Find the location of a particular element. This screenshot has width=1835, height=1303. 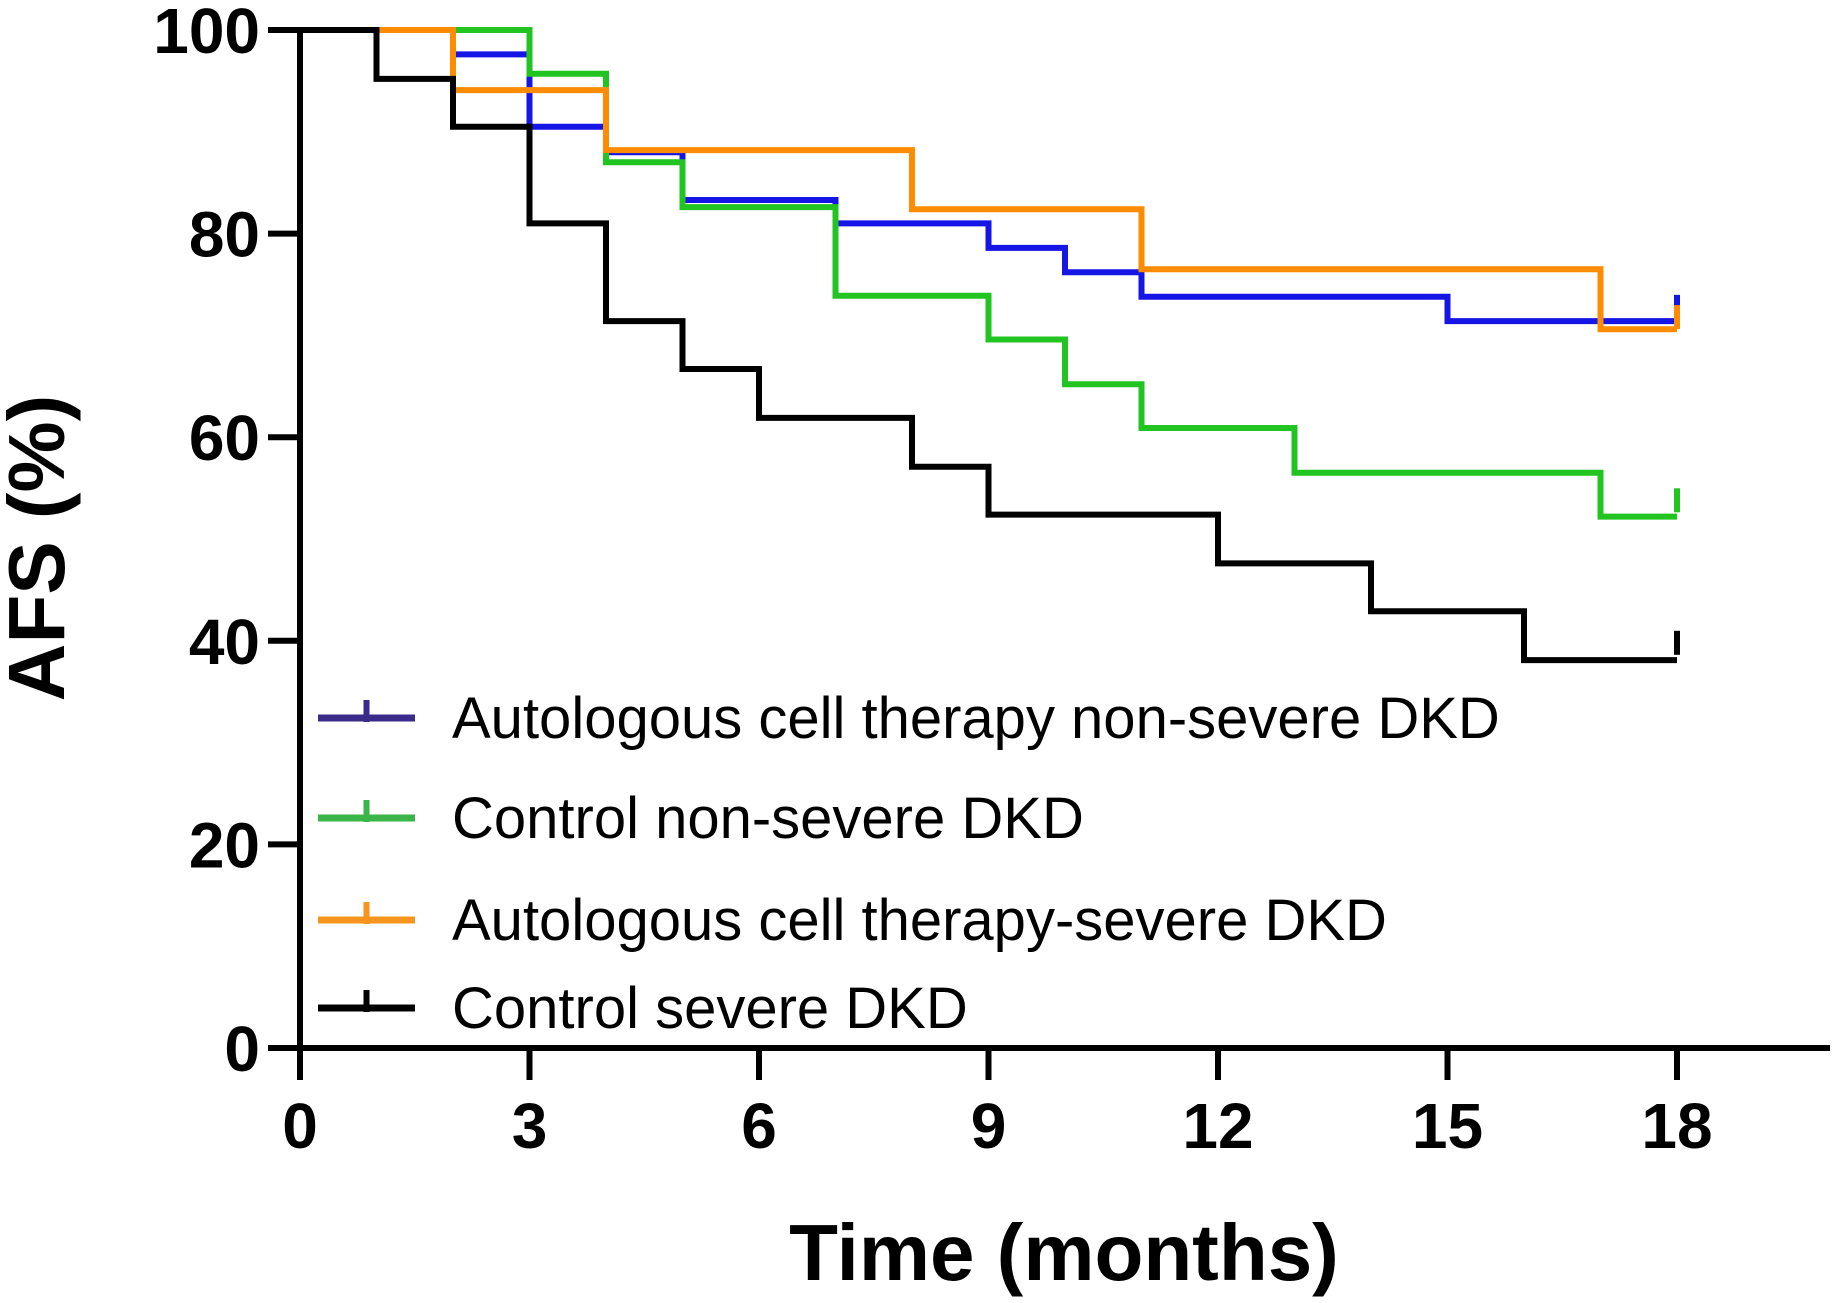

legend-label-2: Autologous cell therapy-severe DKD is located at coordinates (919, 920).